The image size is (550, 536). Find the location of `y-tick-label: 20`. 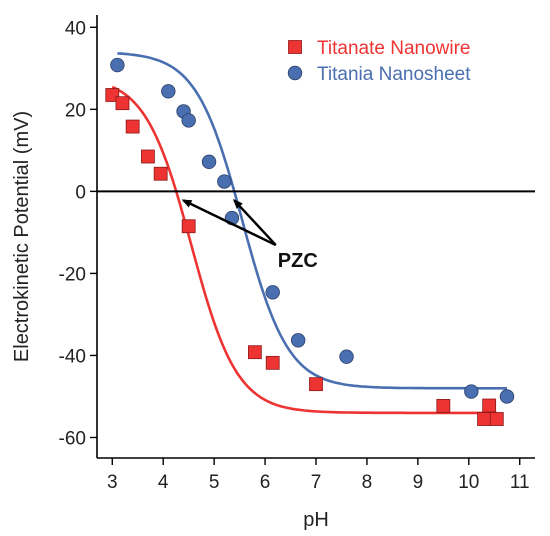

y-tick-label: 20 is located at coordinates (75, 110).